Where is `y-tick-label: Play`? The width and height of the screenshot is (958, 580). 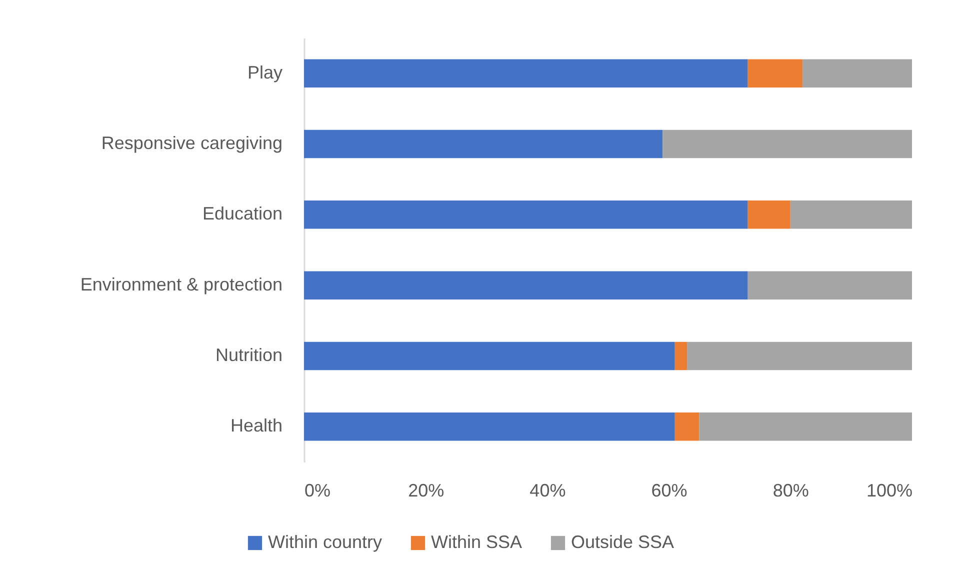 y-tick-label: Play is located at coordinates (264, 72).